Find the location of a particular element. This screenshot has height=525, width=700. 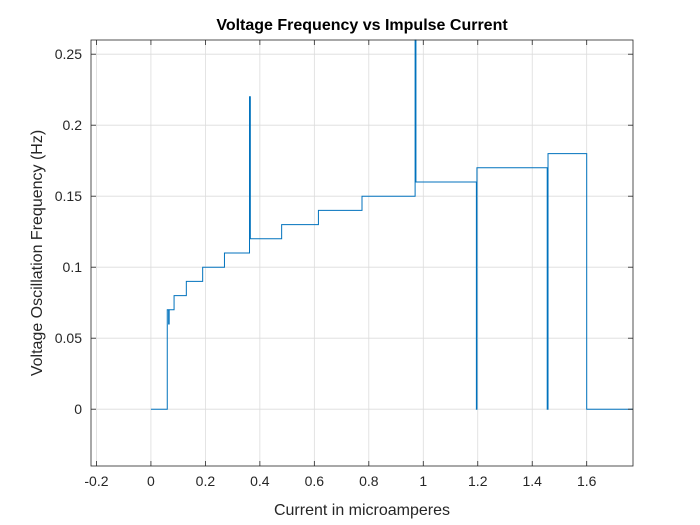

x-axis-title: Current in microamperes is located at coordinates (362, 510).